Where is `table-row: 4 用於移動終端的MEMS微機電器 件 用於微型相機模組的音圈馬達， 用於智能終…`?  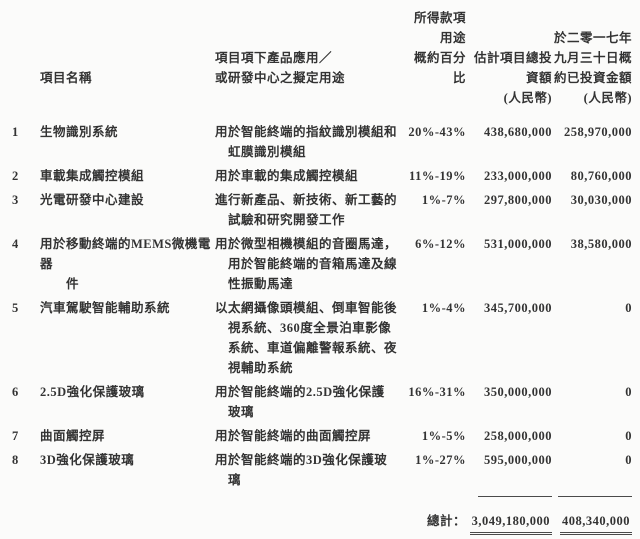 table-row: 4 用於移動終端的MEMS微機電器 件 用於微型相機模組的音圈馬達， 用於智能終… is located at coordinates (322, 266).